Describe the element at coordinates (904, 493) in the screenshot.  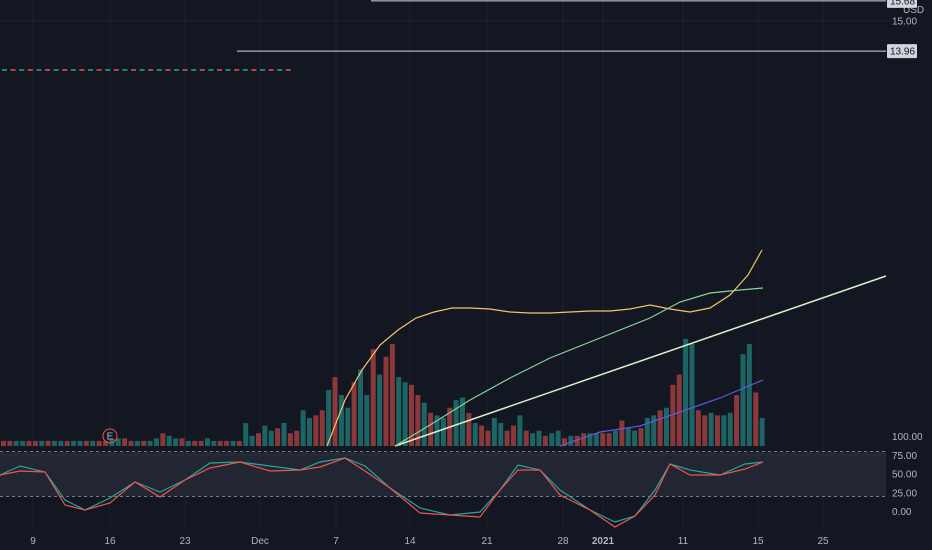
I see `indicator-tick-label: 25.00` at that location.